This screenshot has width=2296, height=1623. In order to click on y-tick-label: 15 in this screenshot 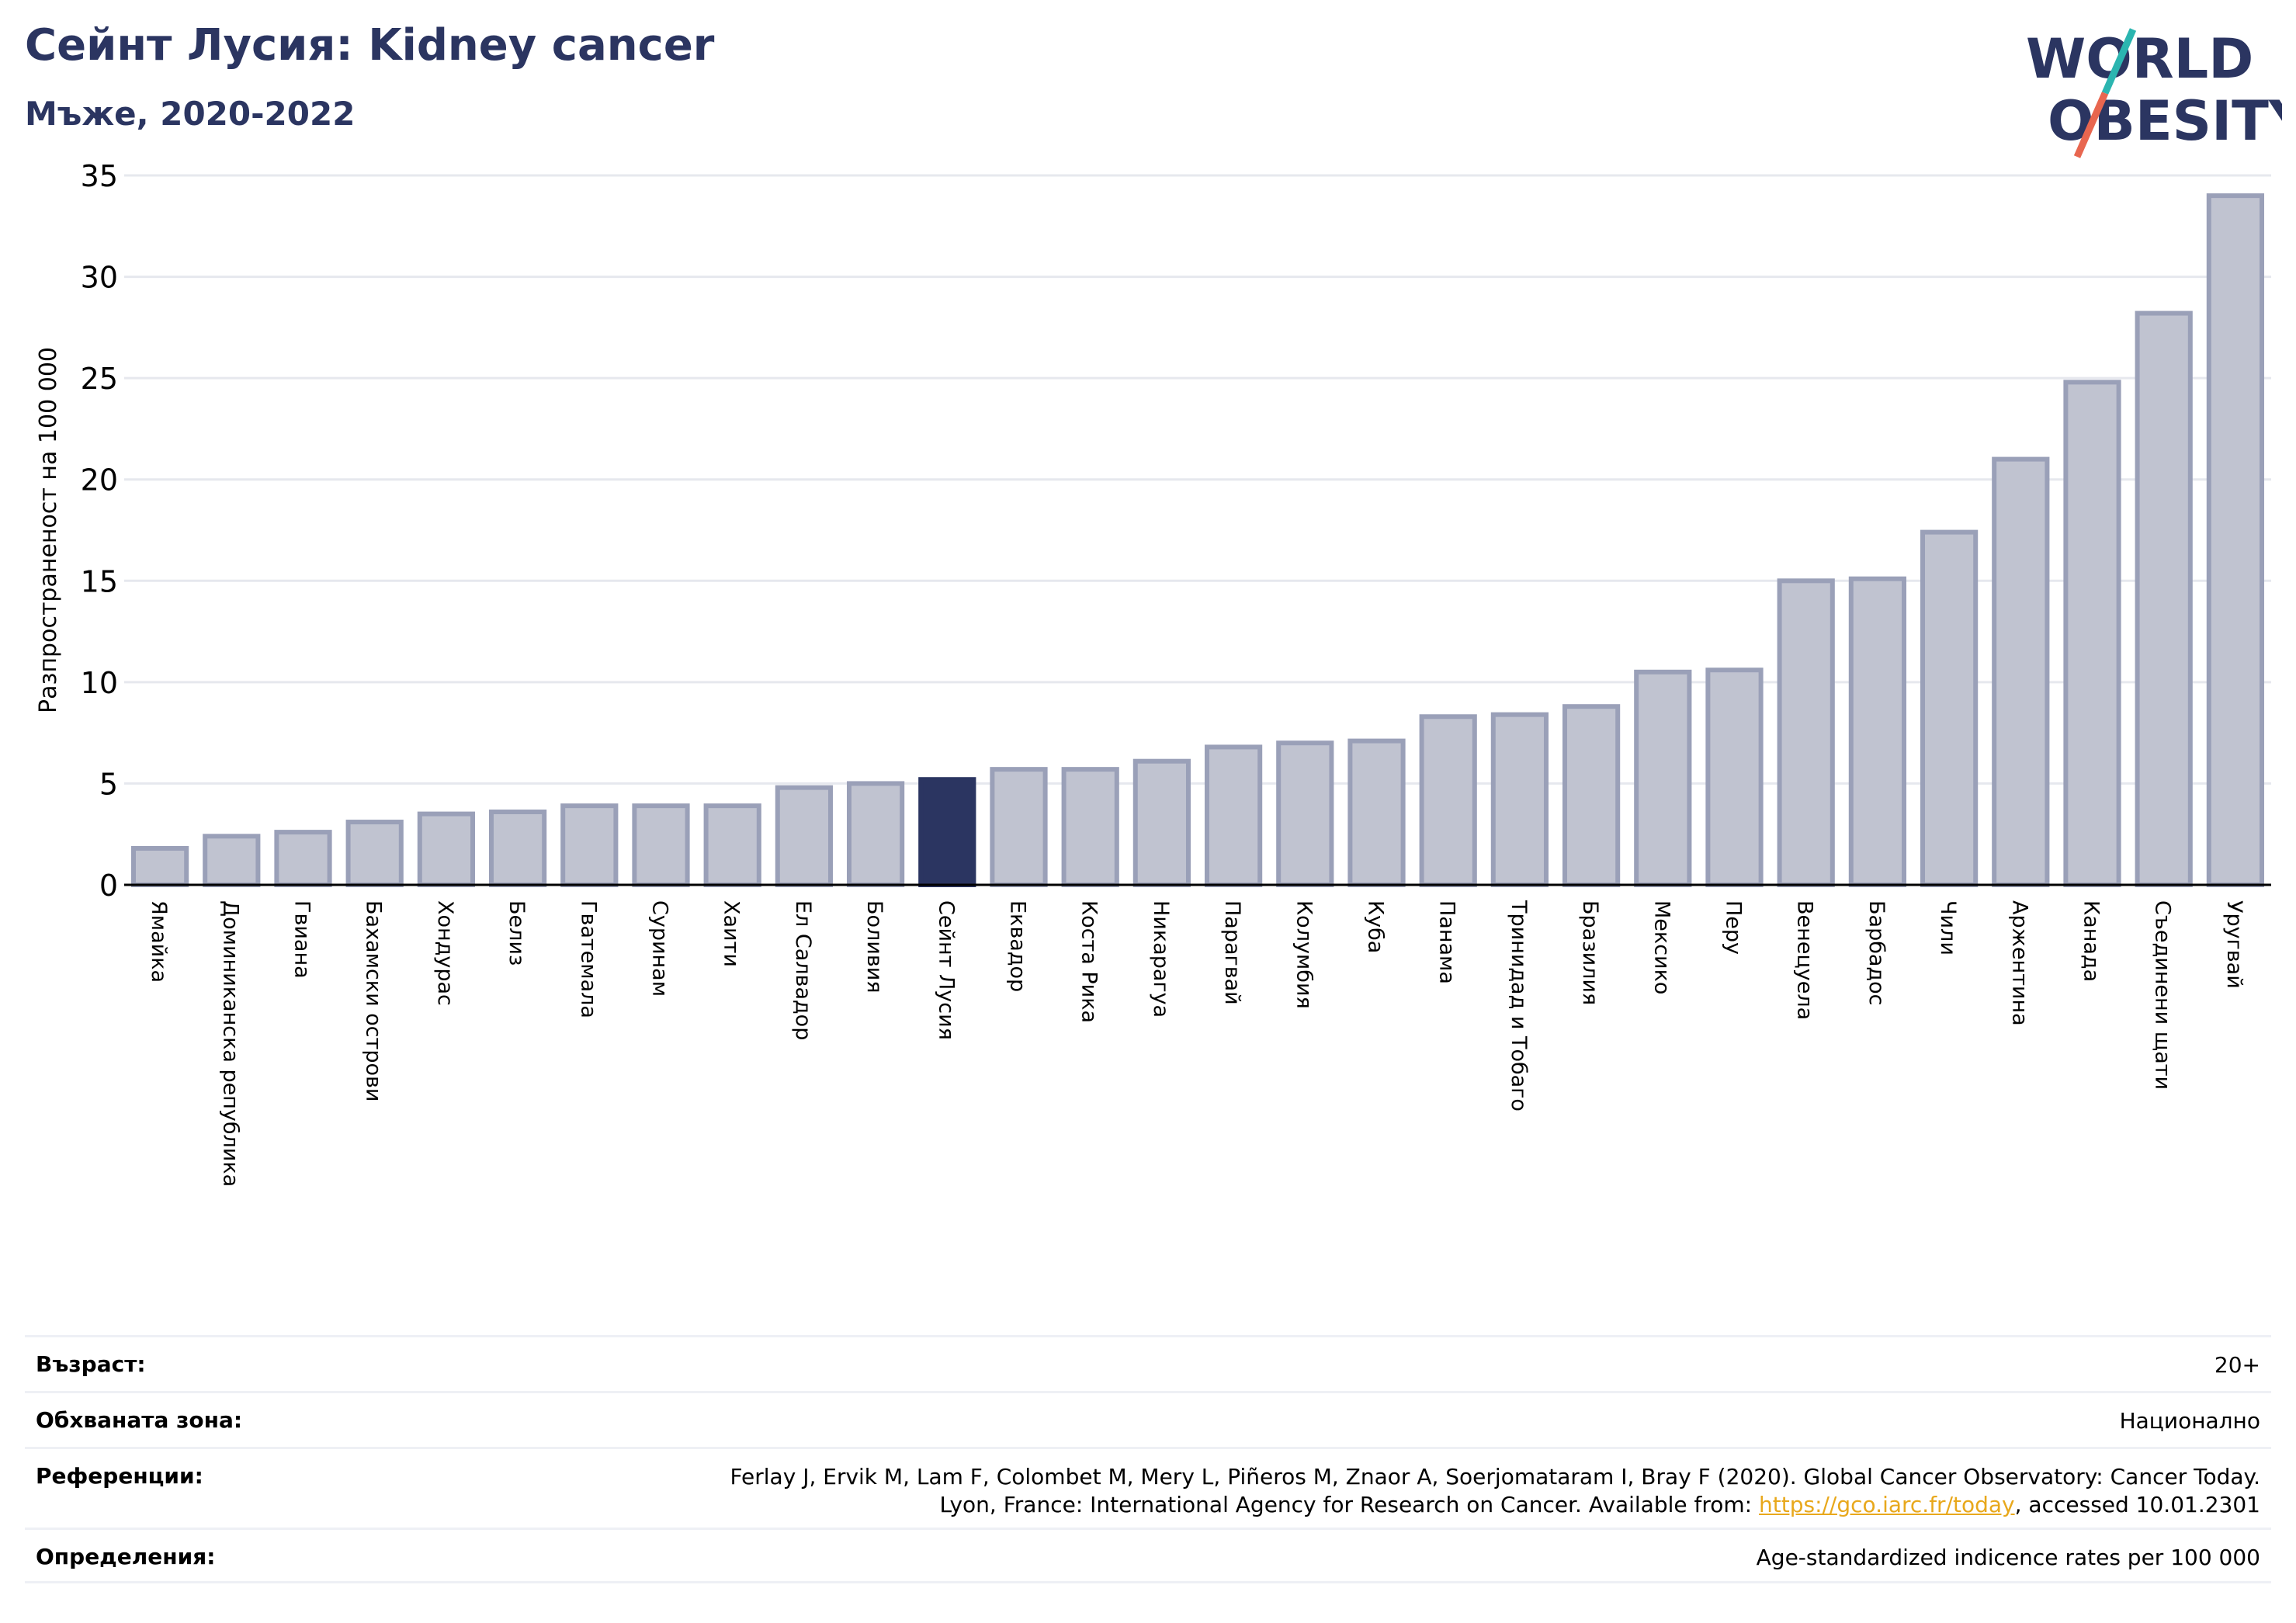, I will do `click(99, 581)`.